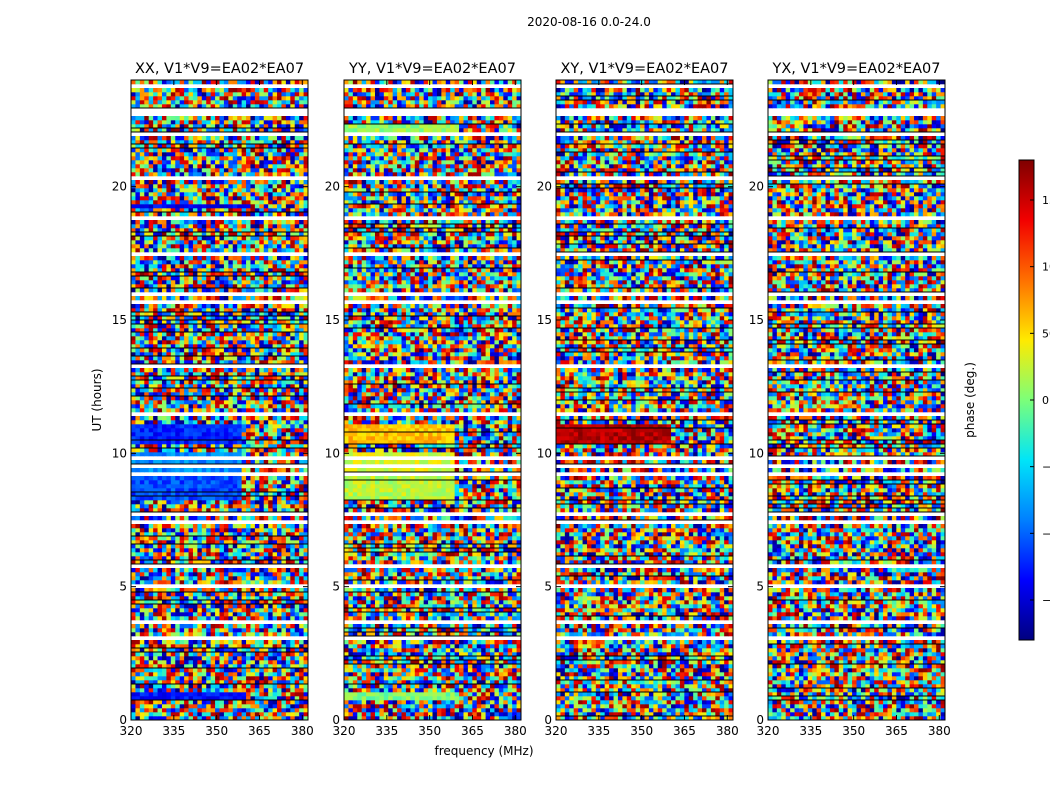 The height and width of the screenshot is (800, 1050). What do you see at coordinates (219, 400) in the screenshot?
I see `heatmap-cells` at bounding box center [219, 400].